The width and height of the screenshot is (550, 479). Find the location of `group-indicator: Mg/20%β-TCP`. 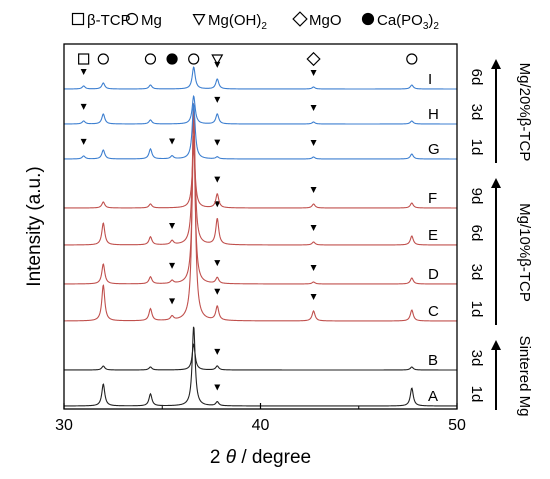

group-indicator: Mg/20%β-TCP is located at coordinates (512, 111).